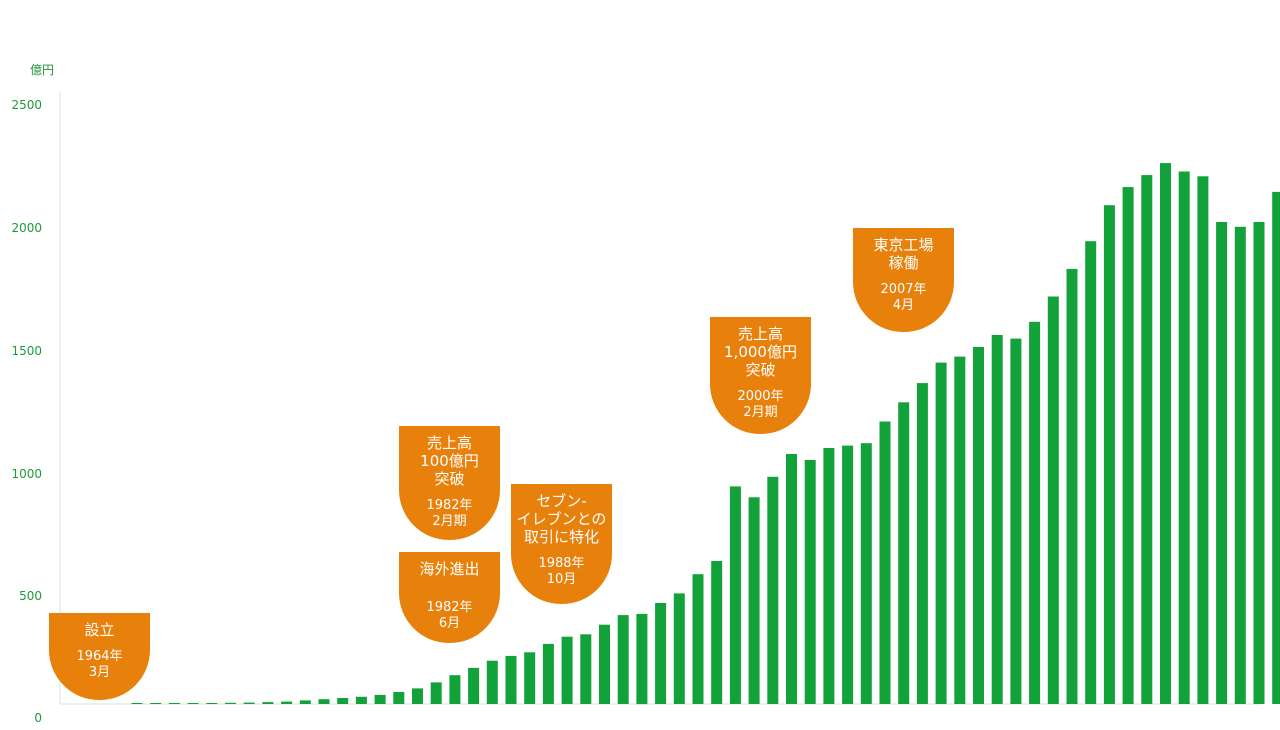 The width and height of the screenshot is (1280, 730). Describe the element at coordinates (449, 569) in the screenshot. I see `annotation-title: 海外進出` at that location.